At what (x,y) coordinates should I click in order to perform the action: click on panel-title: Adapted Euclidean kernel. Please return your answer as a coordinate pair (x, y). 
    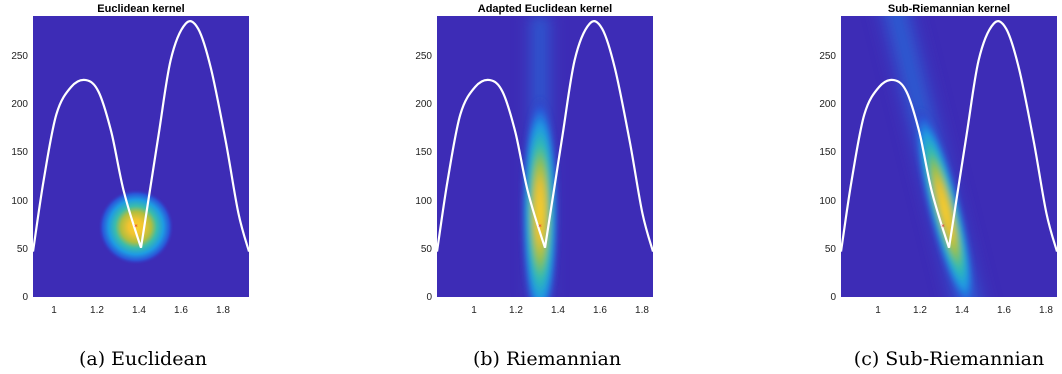
    Looking at the image, I should click on (545, 9).